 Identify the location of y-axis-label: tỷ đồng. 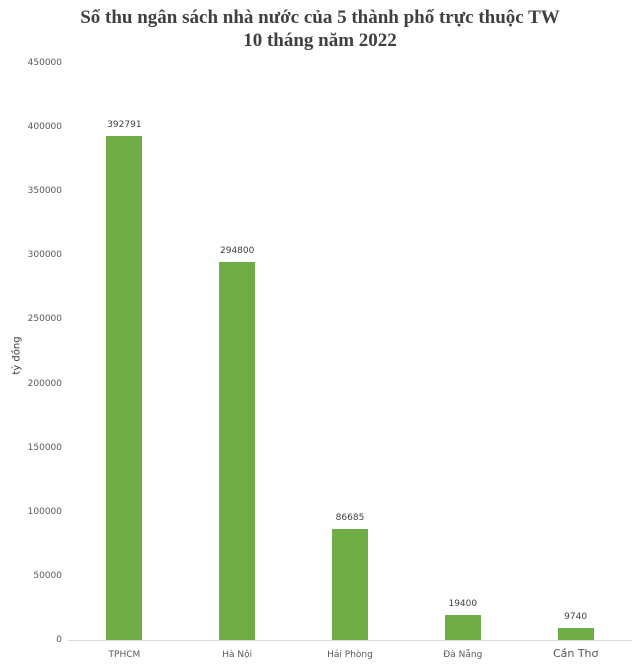
(17, 355).